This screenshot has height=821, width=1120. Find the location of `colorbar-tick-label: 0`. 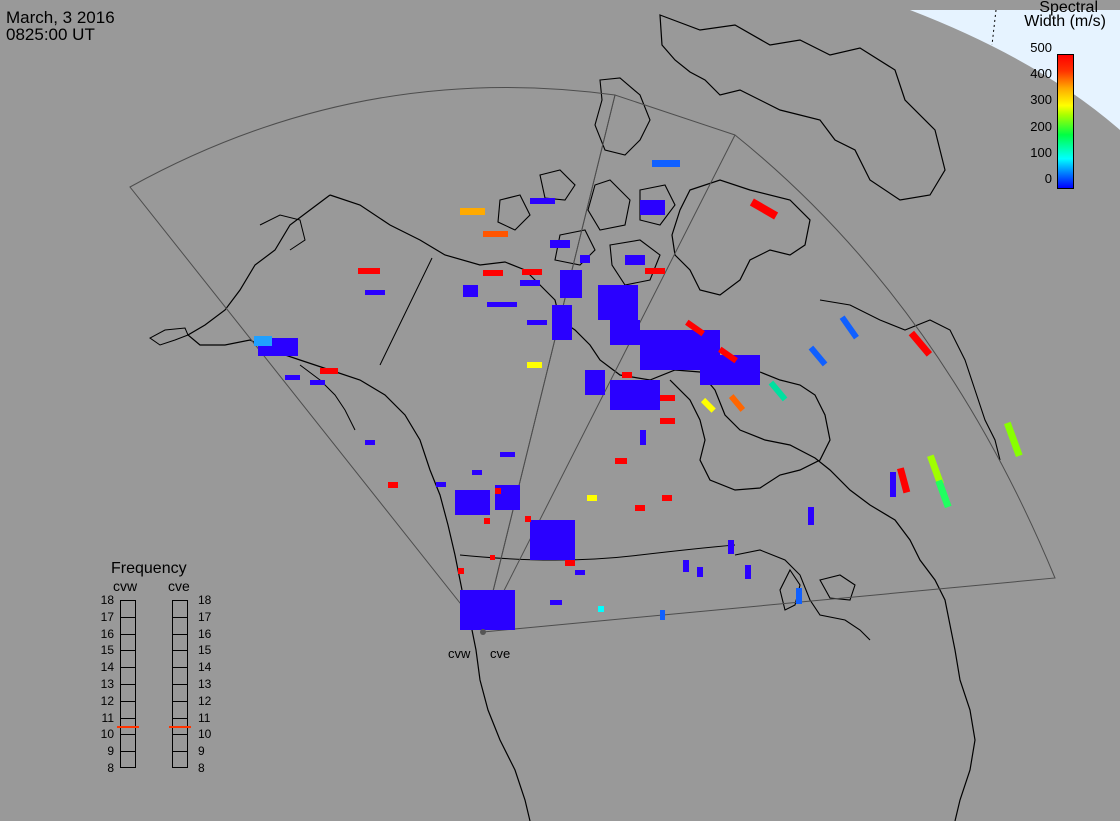

colorbar-tick-label: 0 is located at coordinates (1048, 178).